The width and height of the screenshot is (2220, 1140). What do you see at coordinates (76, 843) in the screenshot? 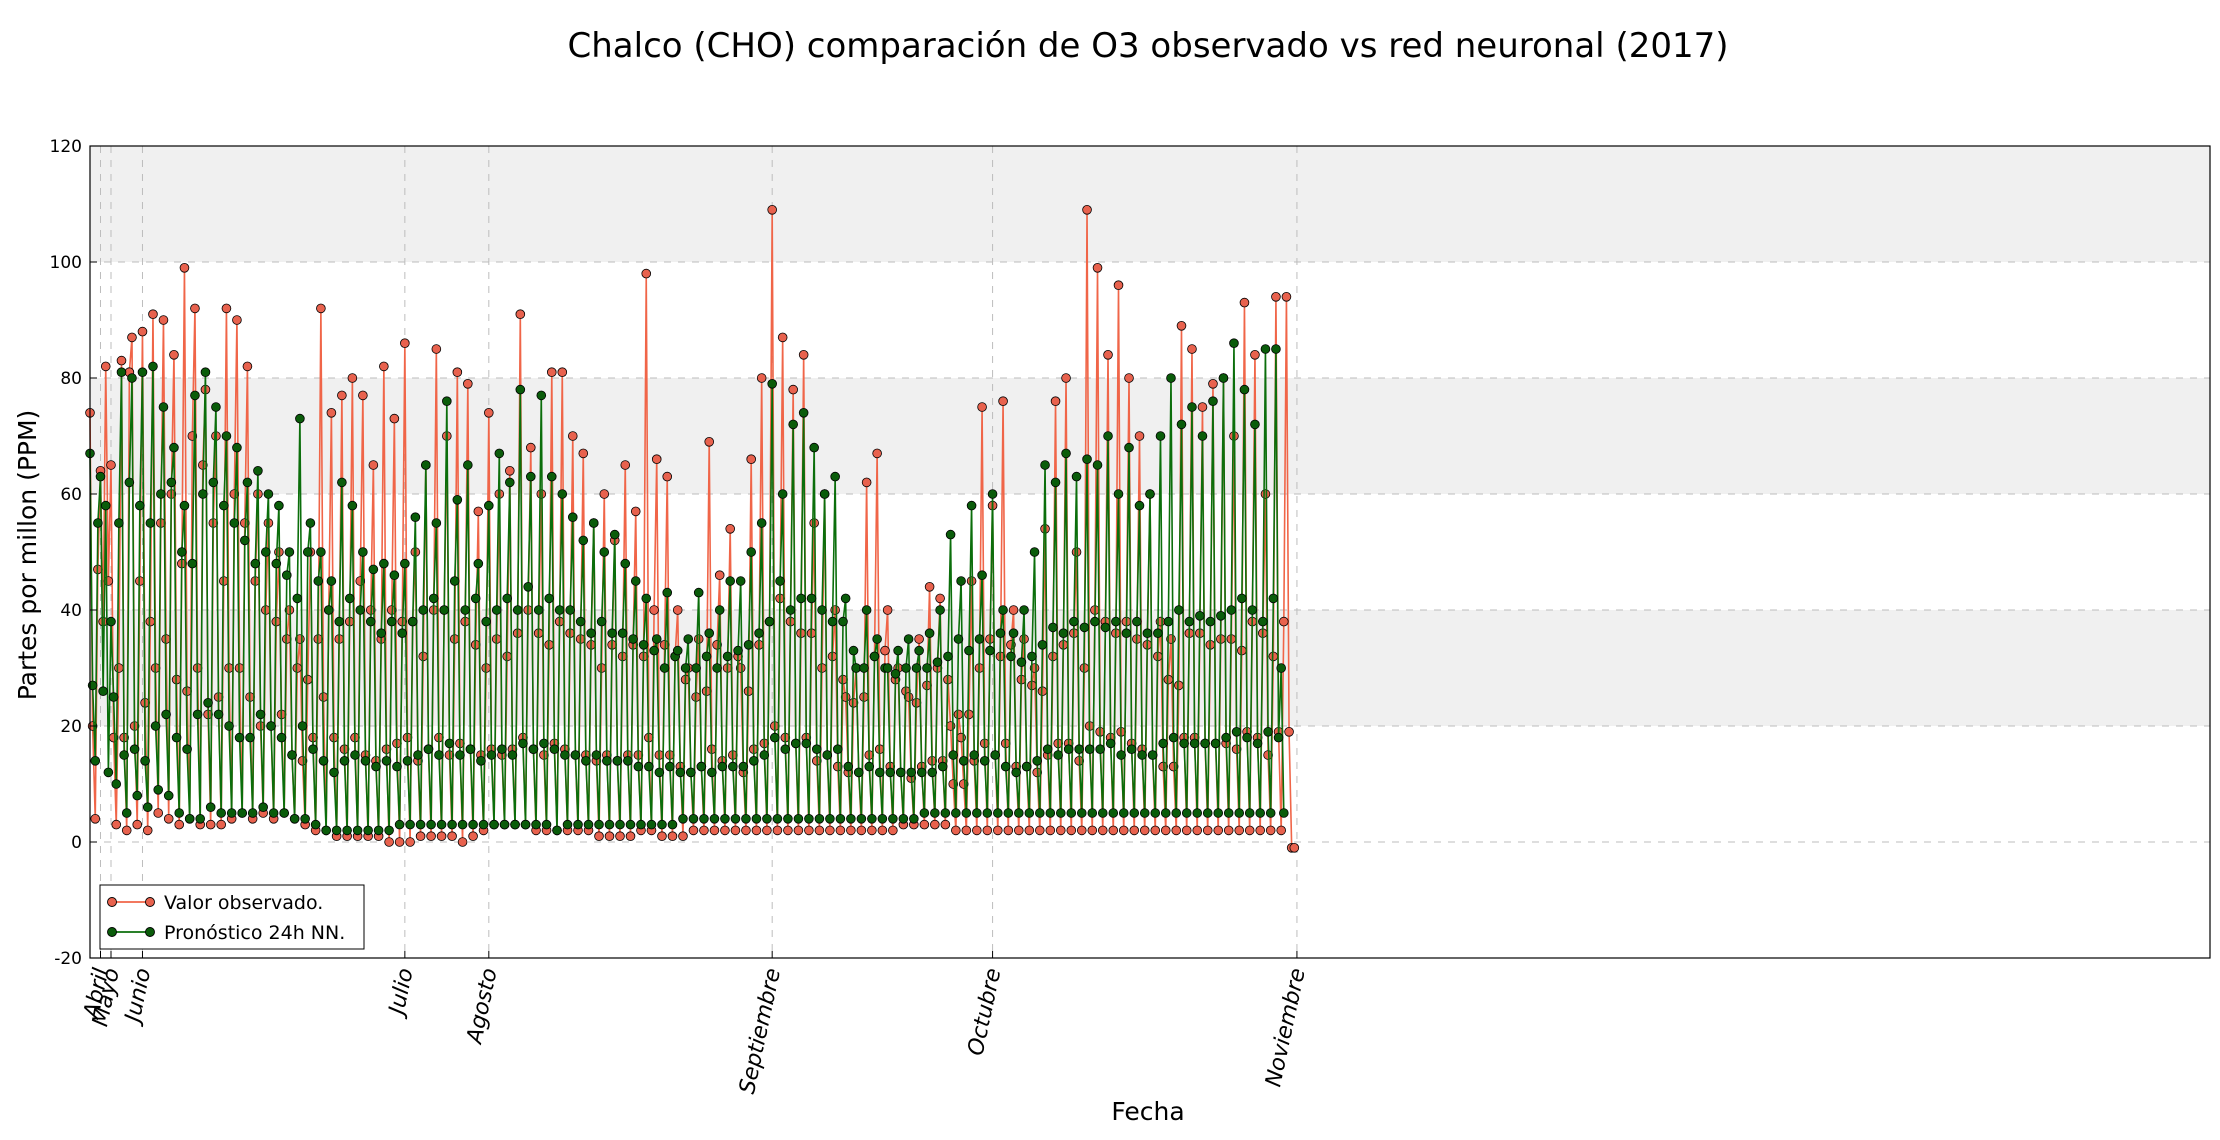
I see `y-tick-label: 0` at bounding box center [76, 843].